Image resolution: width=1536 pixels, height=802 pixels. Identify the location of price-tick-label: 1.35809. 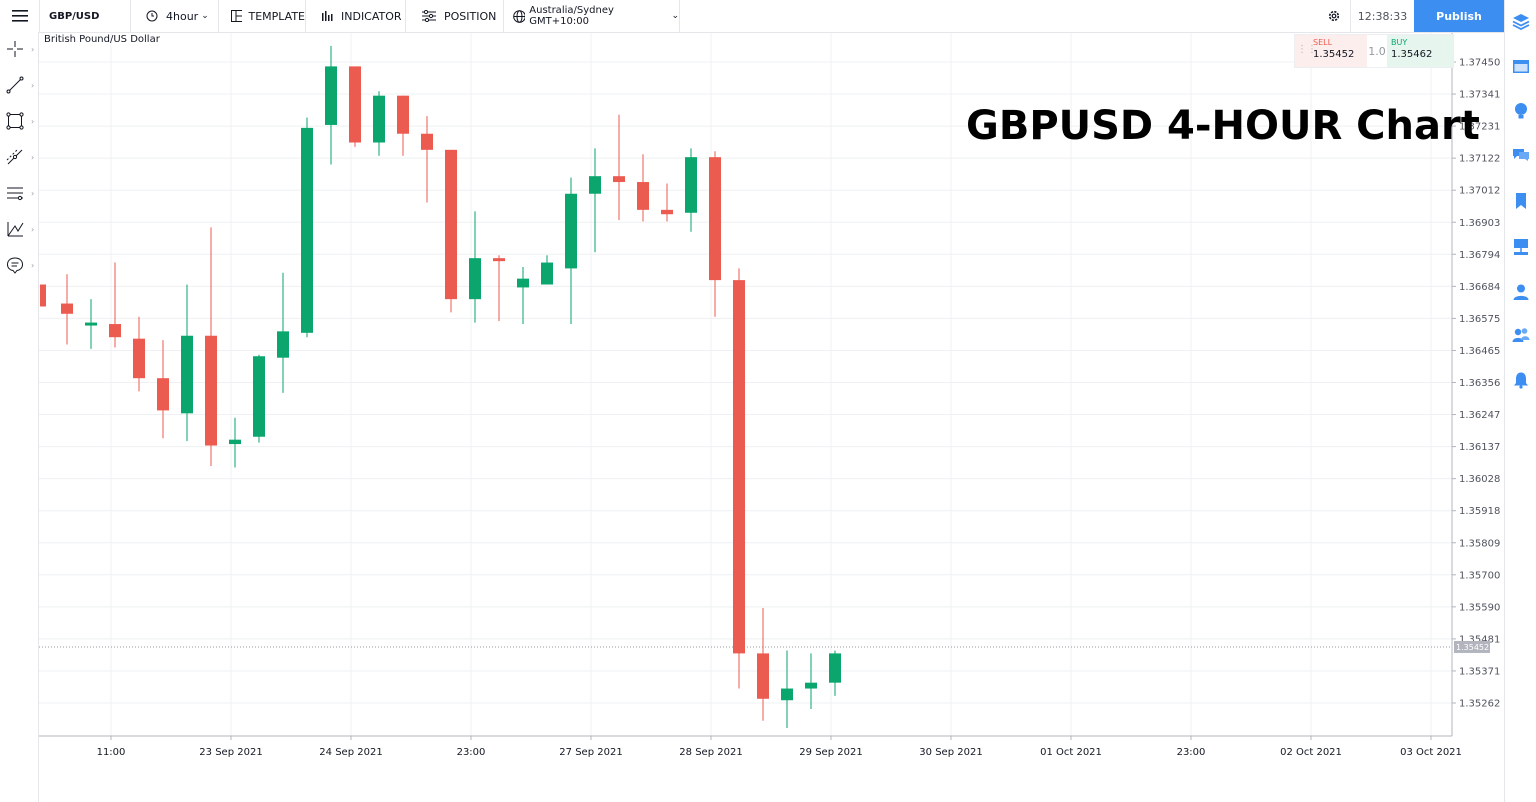
(1479, 543).